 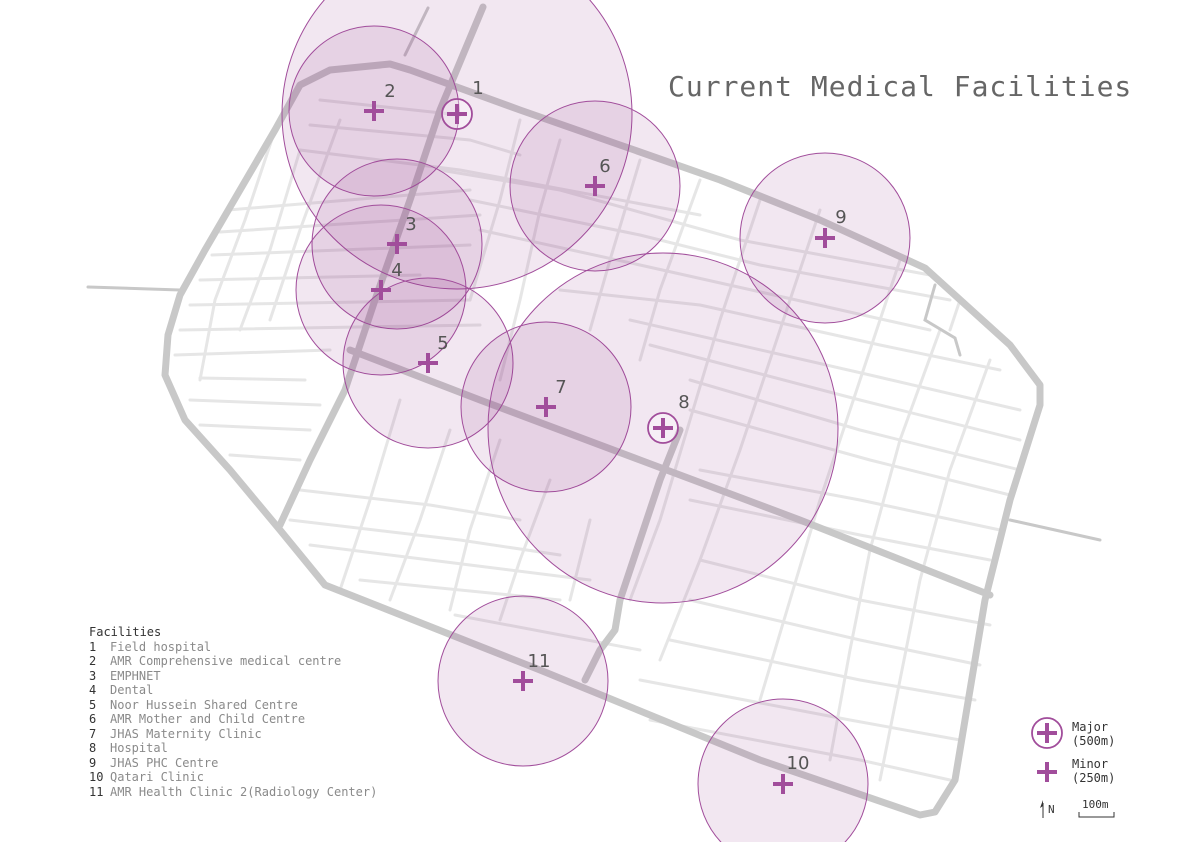 What do you see at coordinates (1090, 727) in the screenshot?
I see `major-key-label: Major` at bounding box center [1090, 727].